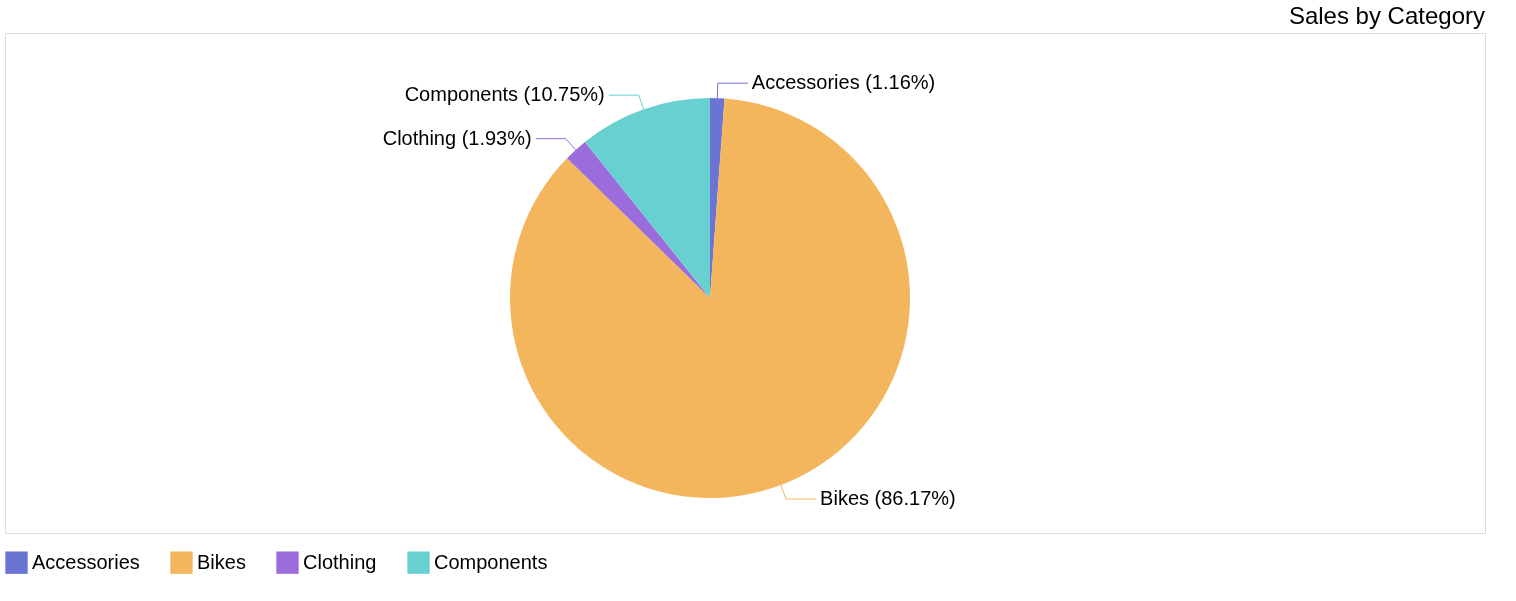 The width and height of the screenshot is (1516, 601). Describe the element at coordinates (86, 561) in the screenshot. I see `legend-label: Accessories` at that location.